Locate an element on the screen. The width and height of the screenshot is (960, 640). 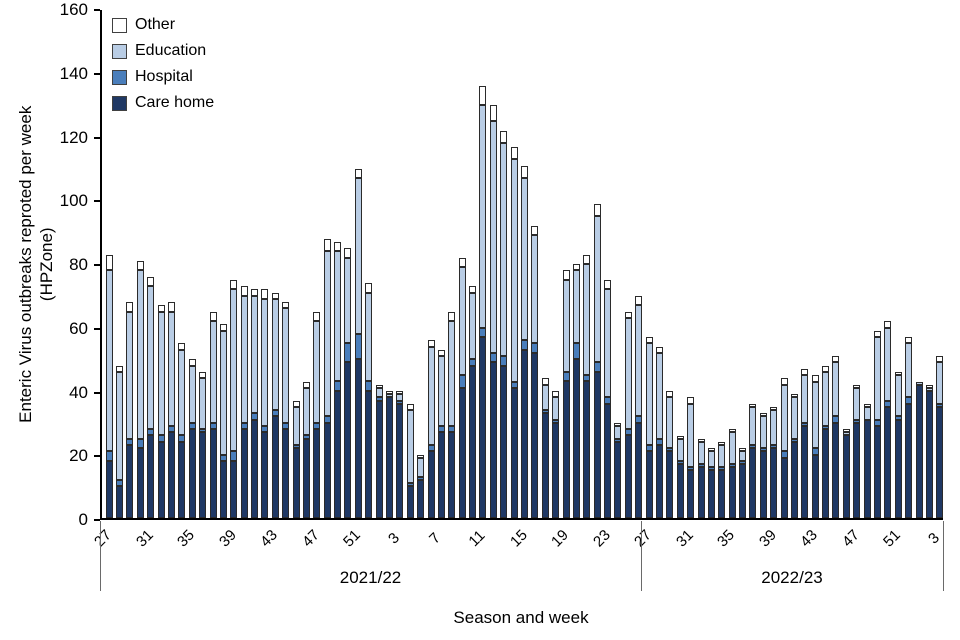
legend-label: Hospital is located at coordinates (164, 76).